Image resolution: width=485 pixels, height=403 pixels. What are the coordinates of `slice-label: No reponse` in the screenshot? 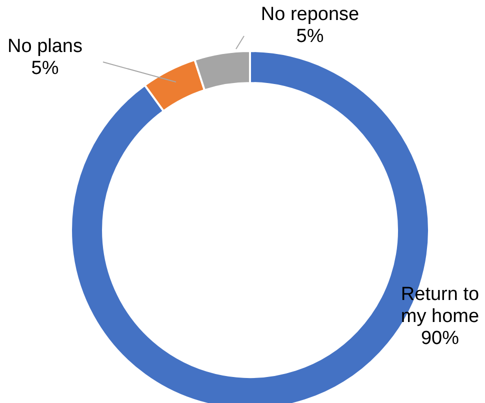 It's located at (310, 14).